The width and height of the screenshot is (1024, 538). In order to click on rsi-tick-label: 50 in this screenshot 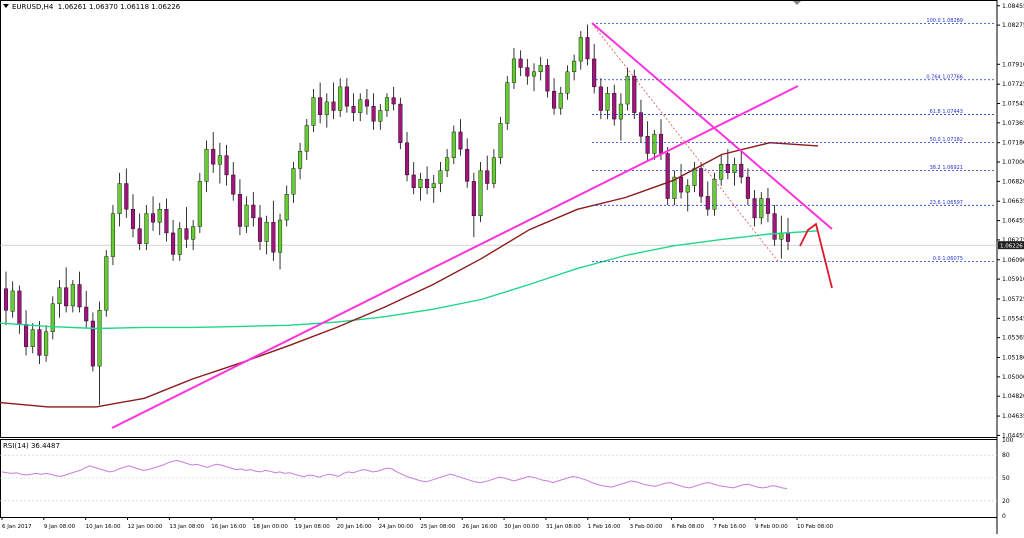, I will do `click(1006, 478)`.